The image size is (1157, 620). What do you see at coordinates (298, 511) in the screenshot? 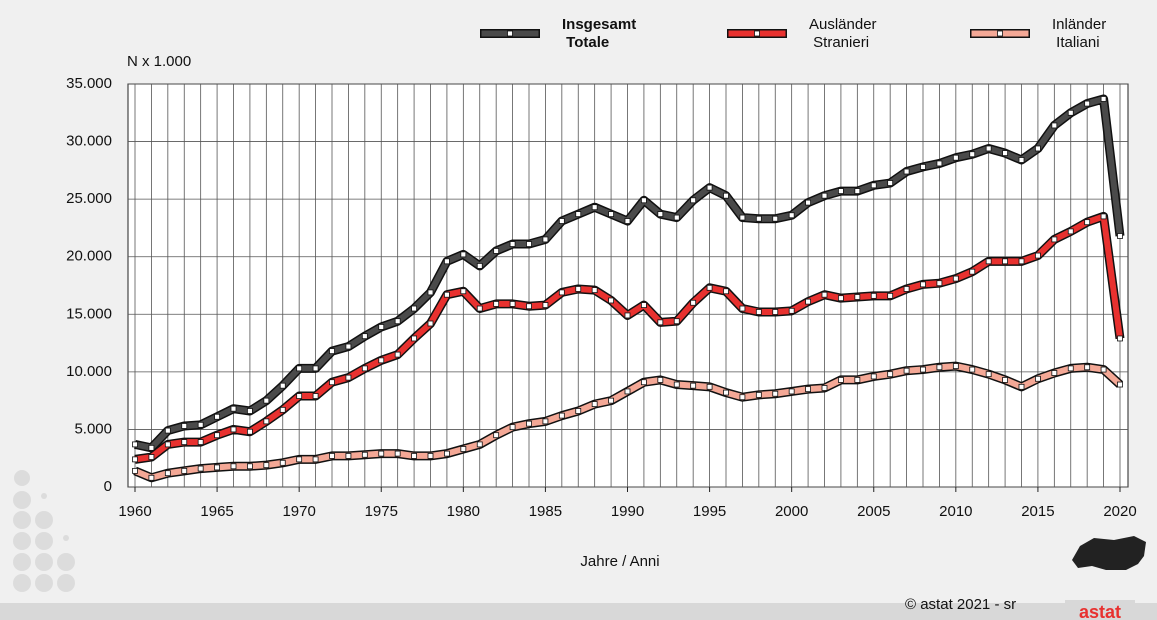
I see `x-tick-label: 1970` at bounding box center [298, 511].